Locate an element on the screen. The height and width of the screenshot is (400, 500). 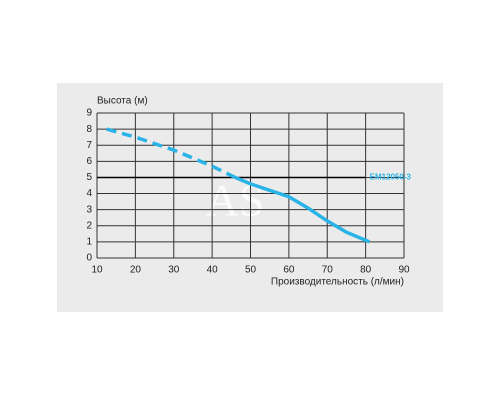
y-tick-label: 5 is located at coordinates (89, 177).